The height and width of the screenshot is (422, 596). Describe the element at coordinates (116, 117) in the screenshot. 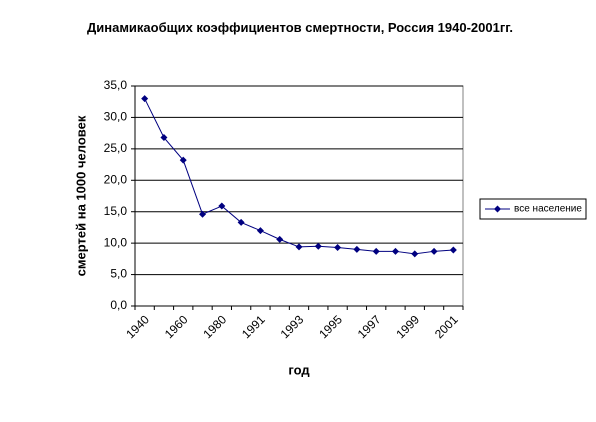

I see `y-tick-label: 30,0` at that location.